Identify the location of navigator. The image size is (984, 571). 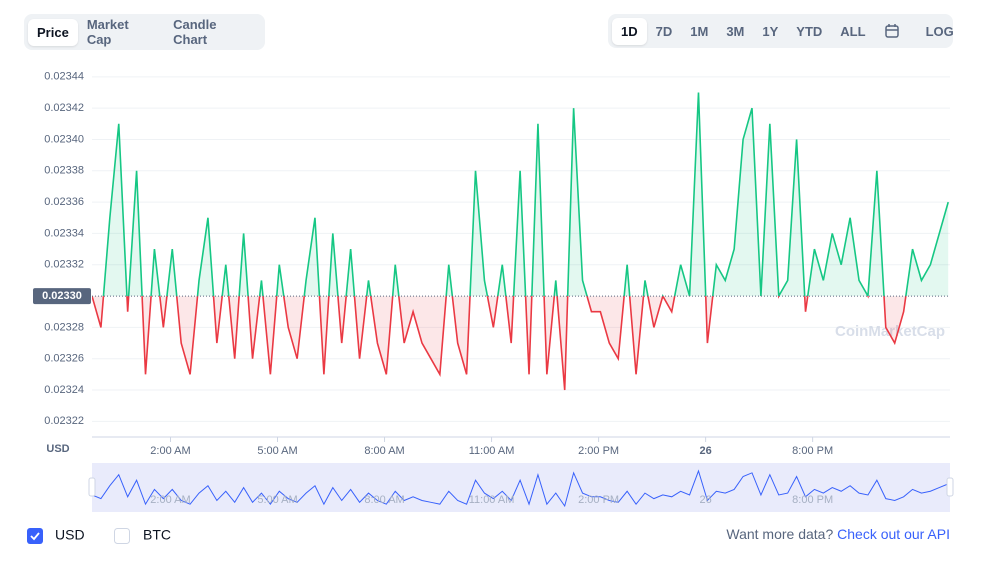
(521, 487).